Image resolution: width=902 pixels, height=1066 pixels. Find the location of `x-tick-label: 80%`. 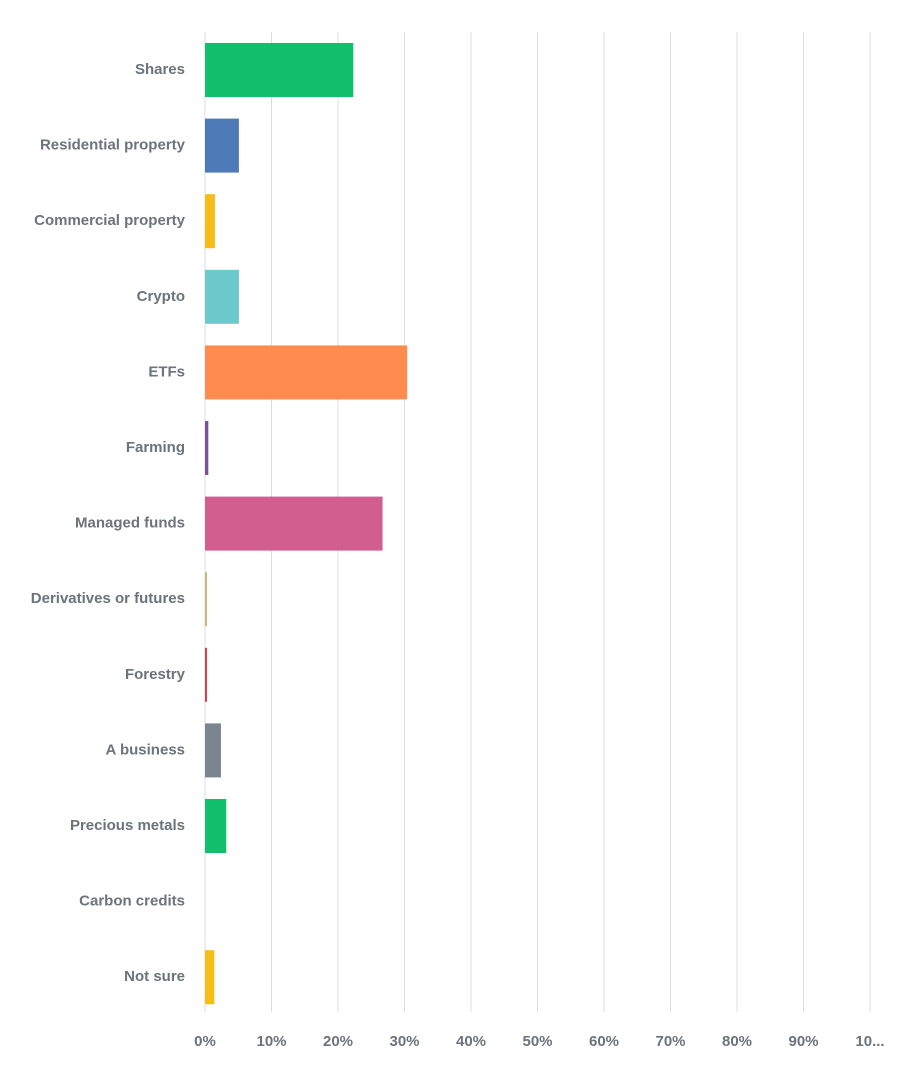

x-tick-label: 80% is located at coordinates (737, 1041).